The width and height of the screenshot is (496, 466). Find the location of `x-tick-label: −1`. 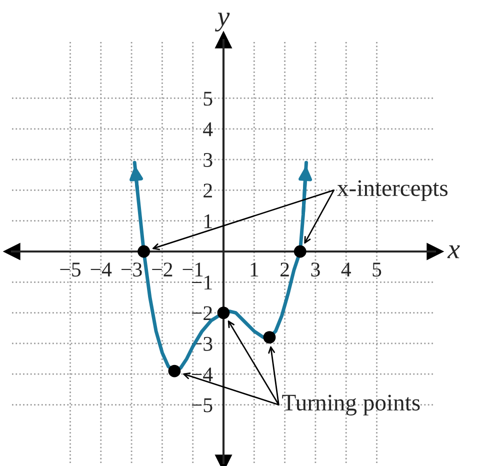

x-tick-label: −1 is located at coordinates (192, 269).